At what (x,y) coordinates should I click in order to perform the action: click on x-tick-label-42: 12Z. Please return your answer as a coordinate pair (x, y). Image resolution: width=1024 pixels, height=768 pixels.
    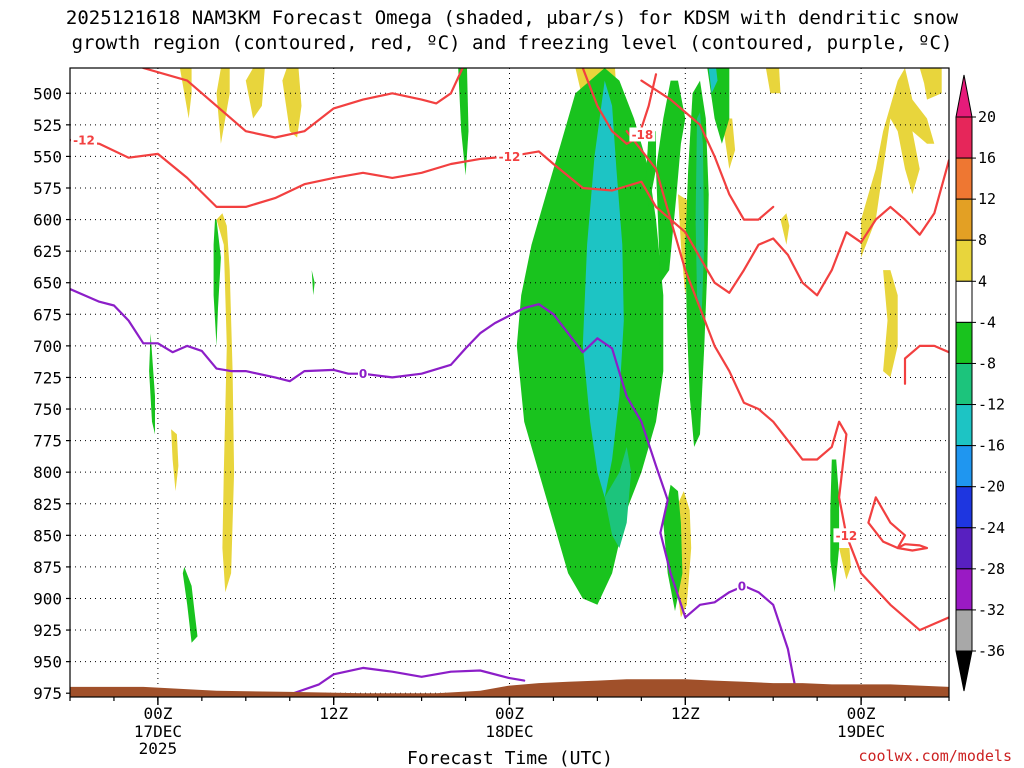
    Looking at the image, I should click on (685, 713).